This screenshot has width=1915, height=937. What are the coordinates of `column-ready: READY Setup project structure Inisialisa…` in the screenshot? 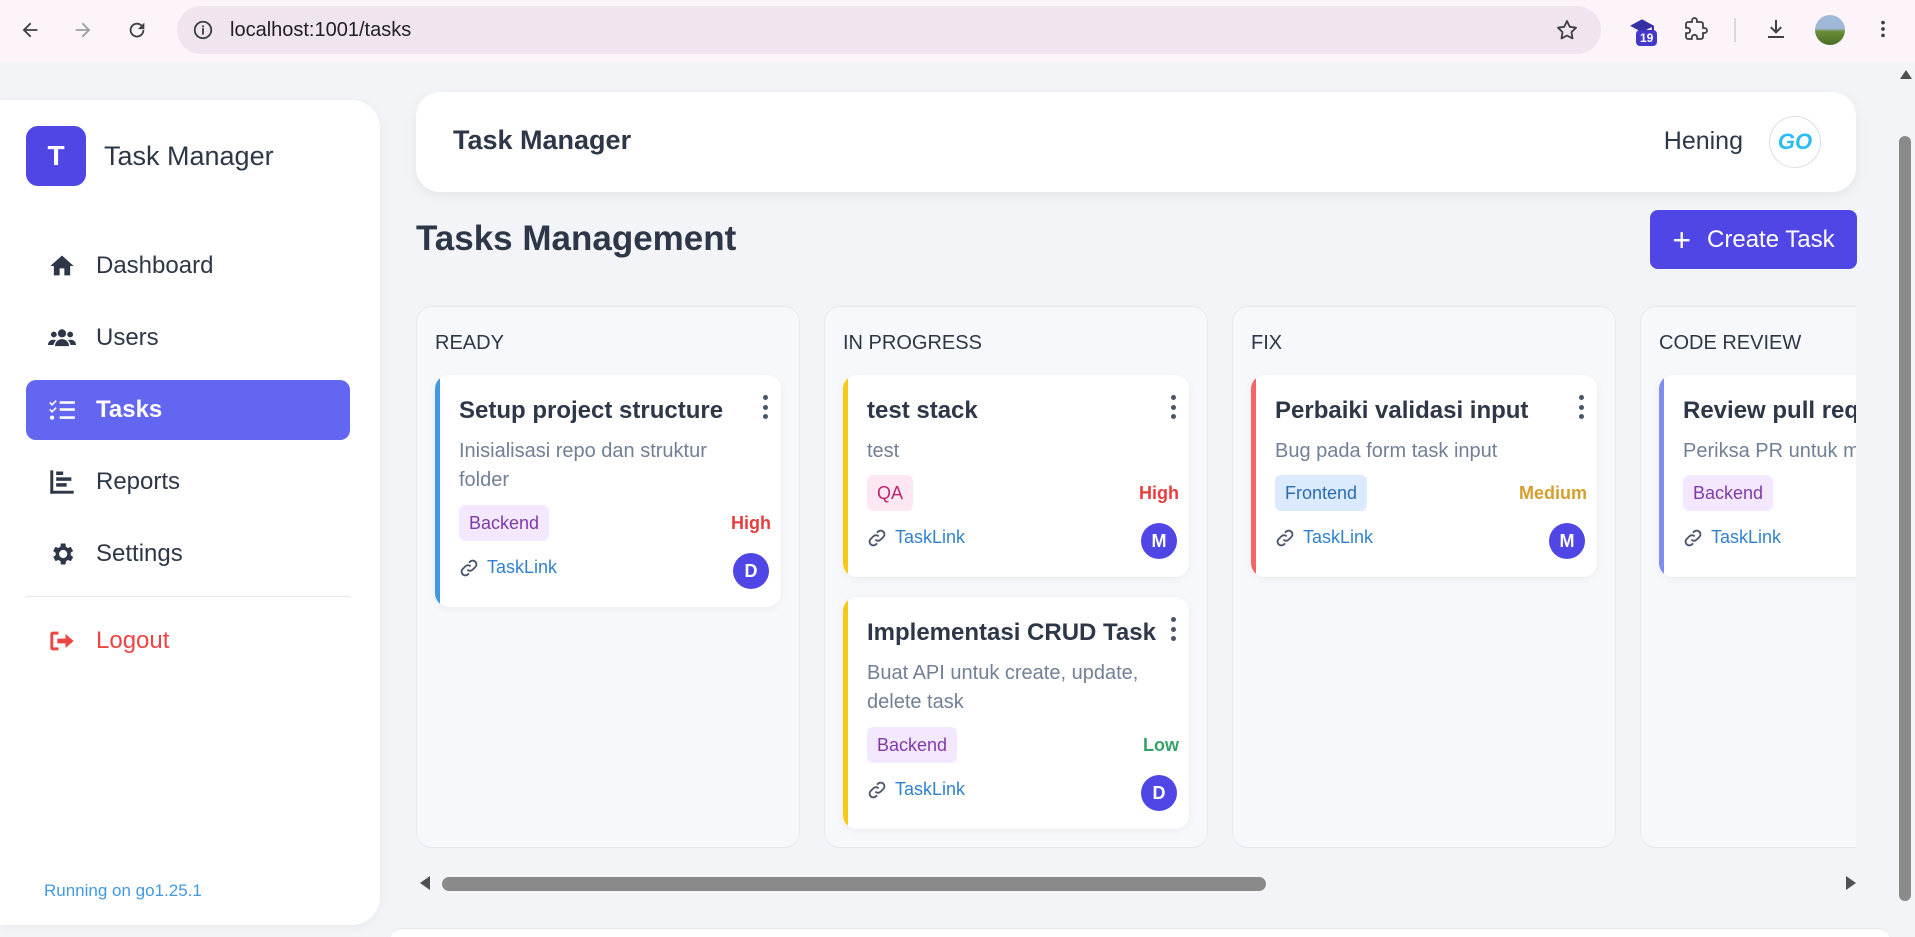 It's located at (608, 577).